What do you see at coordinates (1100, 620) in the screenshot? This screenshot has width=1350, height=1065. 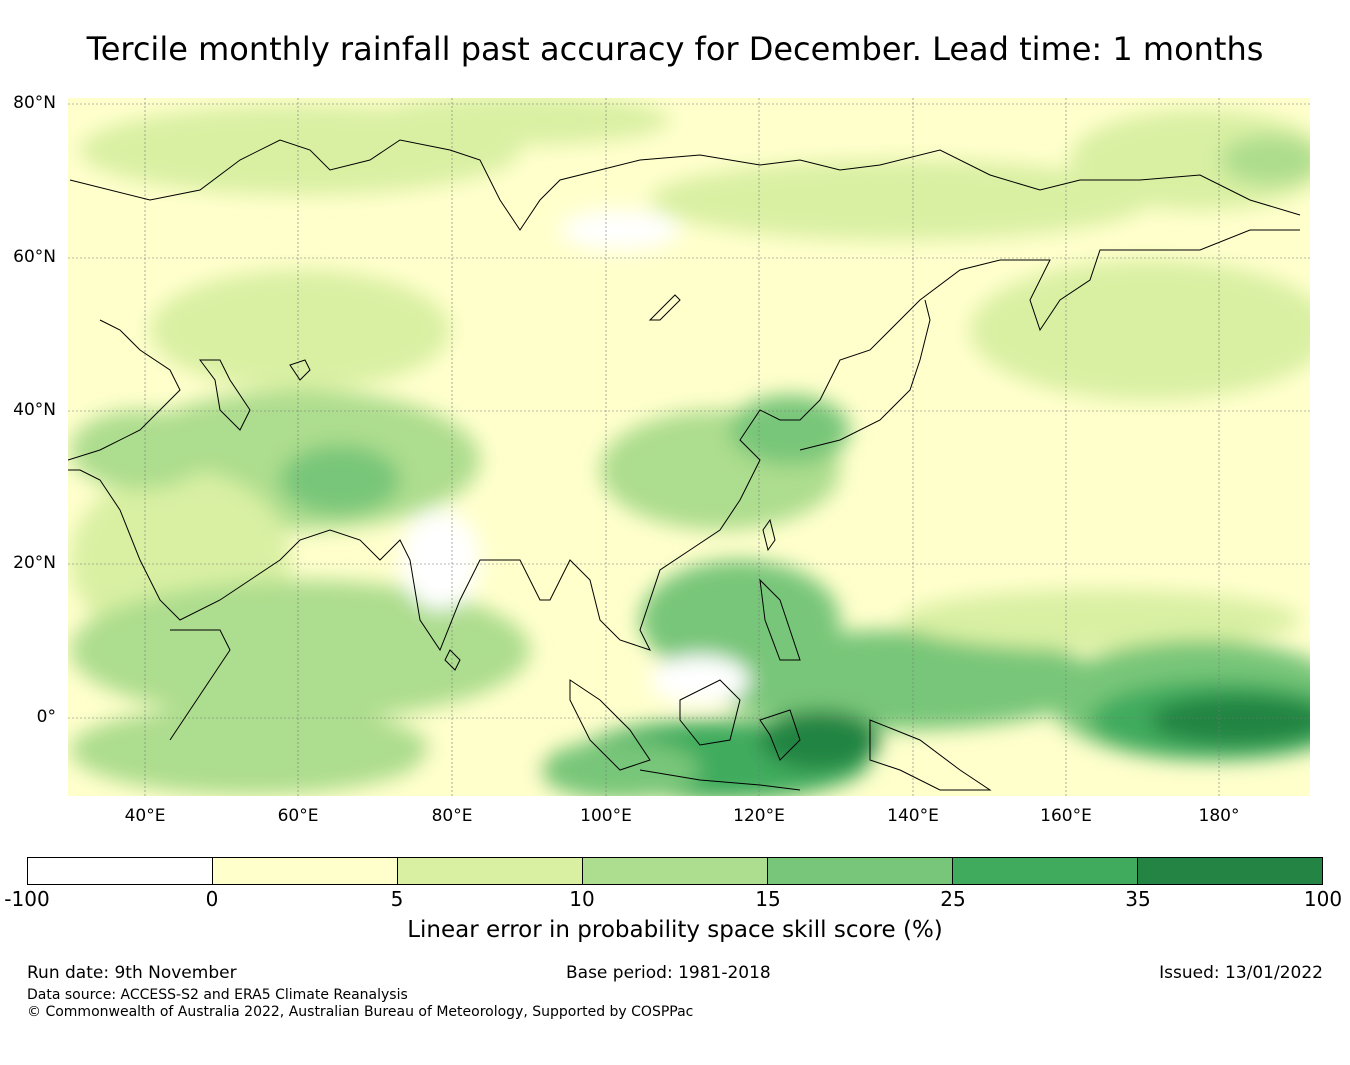 I see `patch-tropical-pacific` at bounding box center [1100, 620].